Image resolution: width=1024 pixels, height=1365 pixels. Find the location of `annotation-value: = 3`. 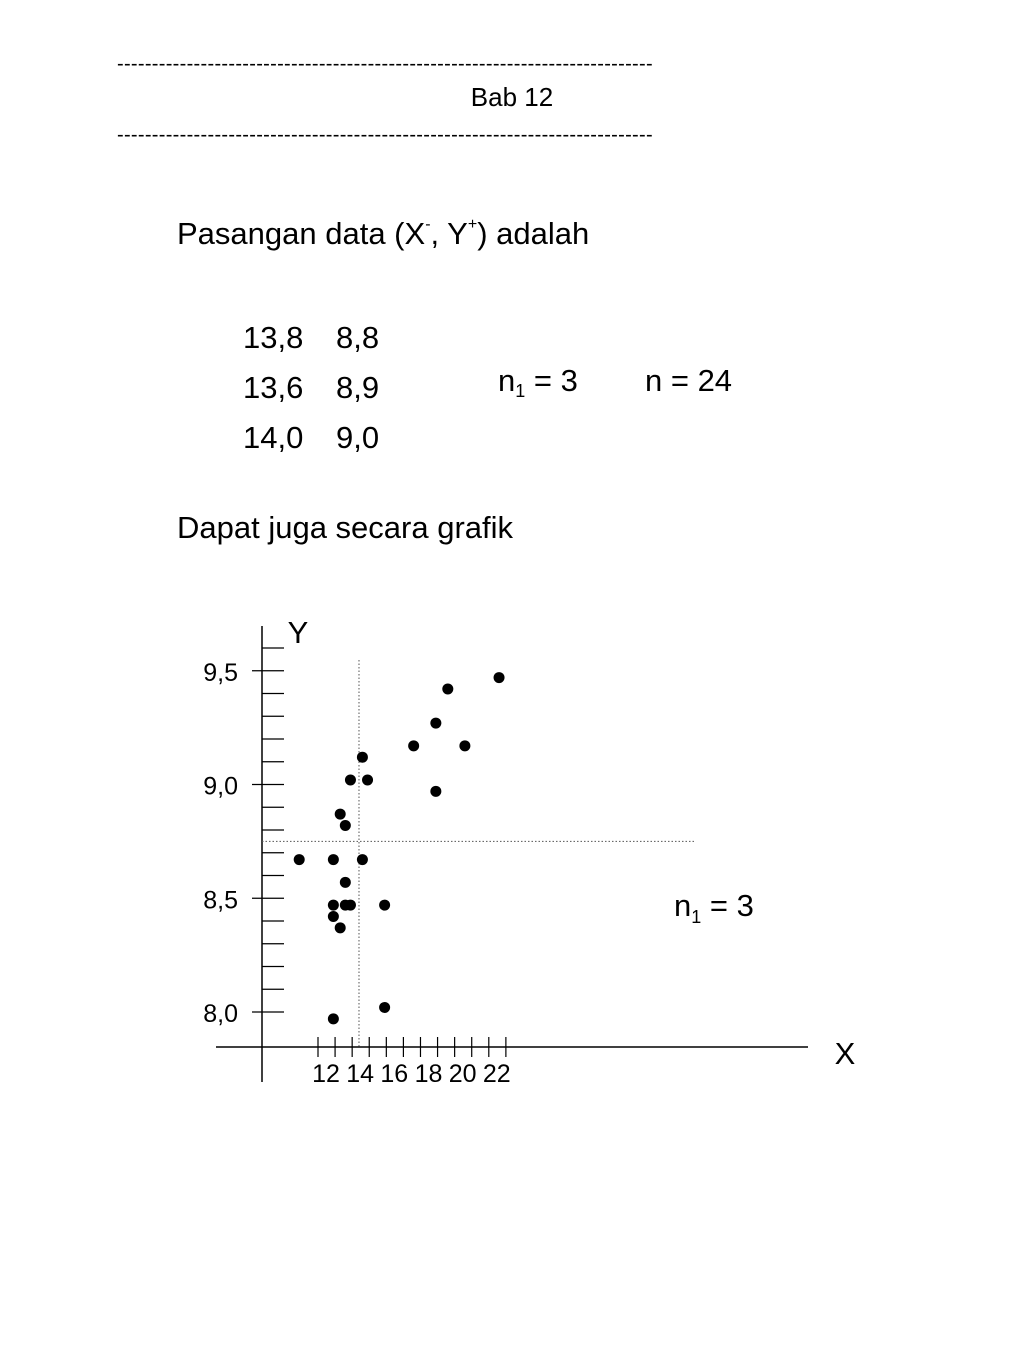

annotation-value: = 3 is located at coordinates (727, 905).